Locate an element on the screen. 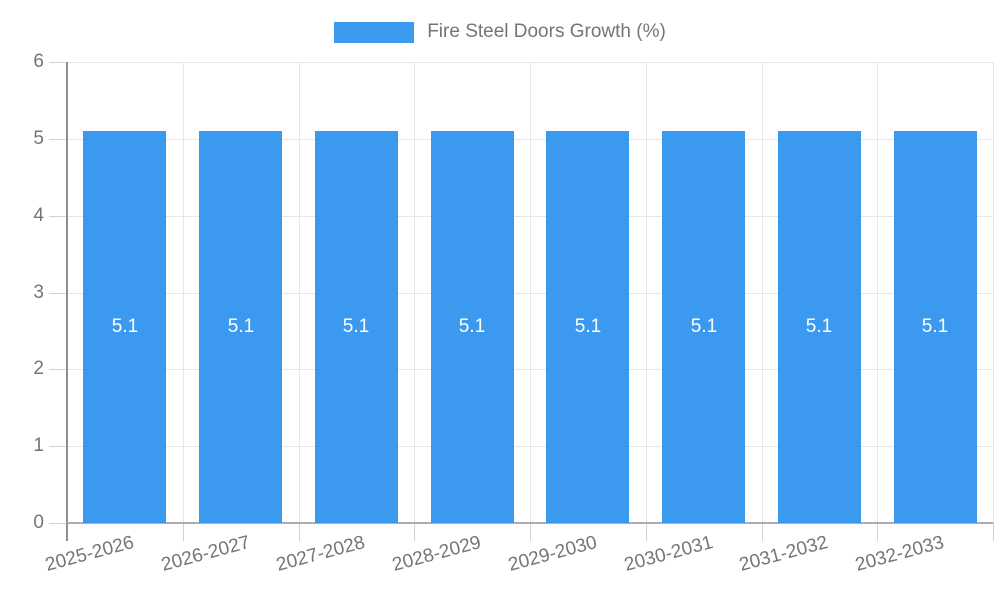 This screenshot has width=1000, height=600. x-axis-label: 2031-2032 is located at coordinates (784, 554).